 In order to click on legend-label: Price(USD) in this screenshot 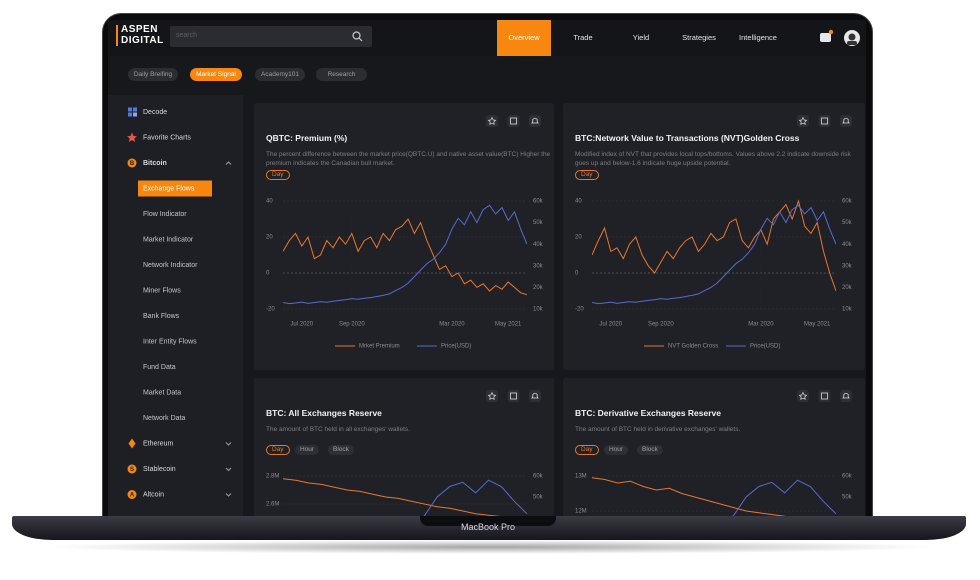, I will do `click(456, 347)`.